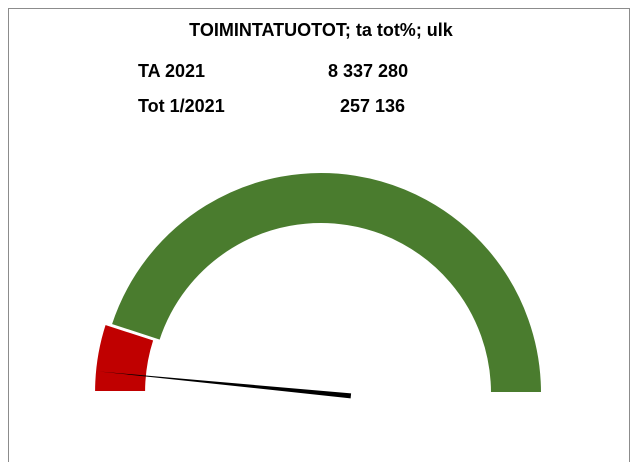 The width and height of the screenshot is (638, 462). I want to click on info-label: TA 2021, so click(171, 71).